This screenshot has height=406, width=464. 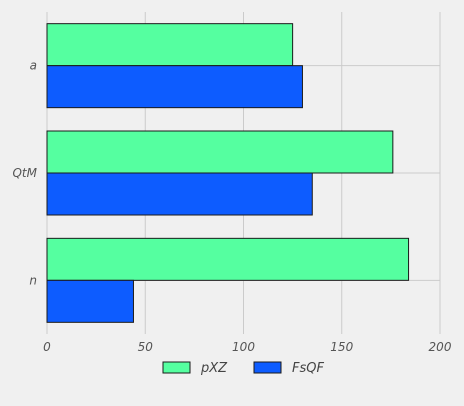 I want to click on y-tick-labels: a QtM n, so click(x=24, y=173).